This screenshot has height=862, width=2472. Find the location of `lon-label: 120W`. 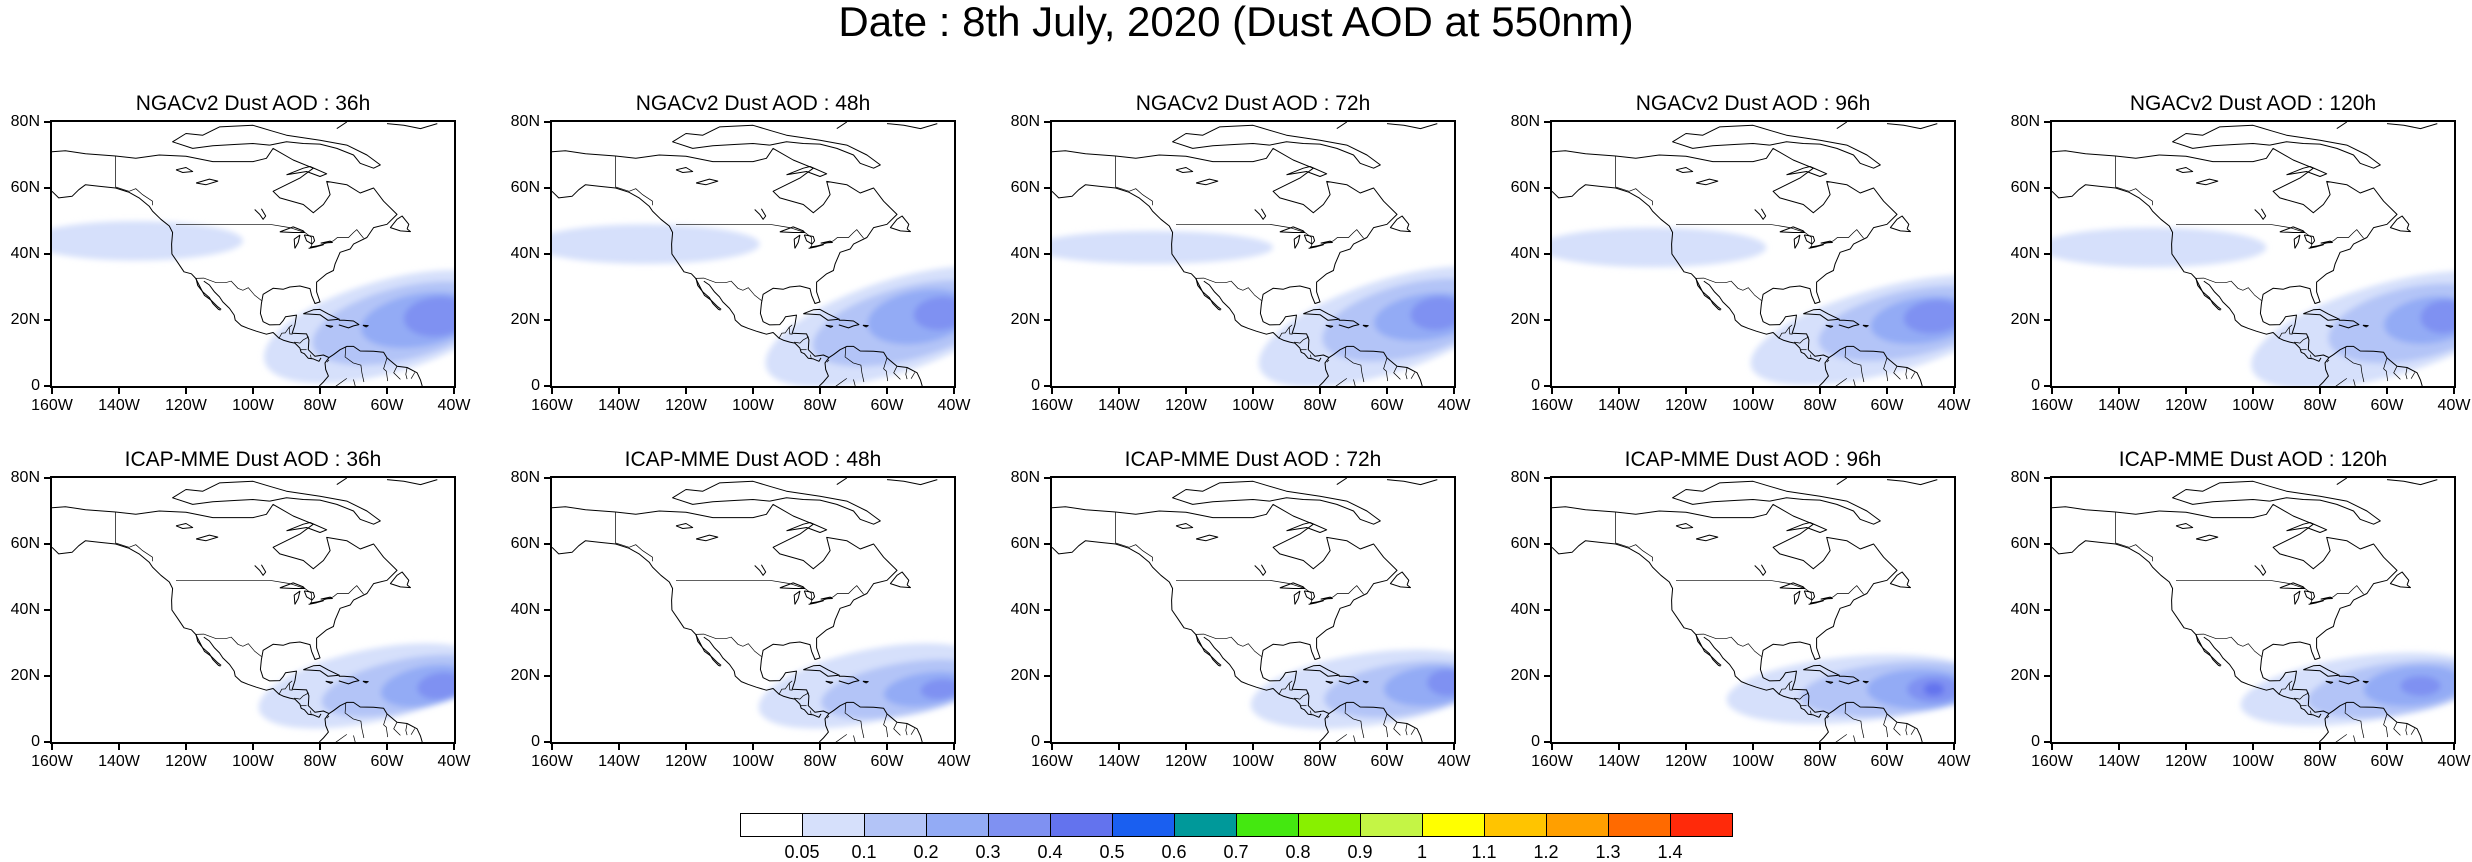

lon-label: 120W is located at coordinates (1686, 405).